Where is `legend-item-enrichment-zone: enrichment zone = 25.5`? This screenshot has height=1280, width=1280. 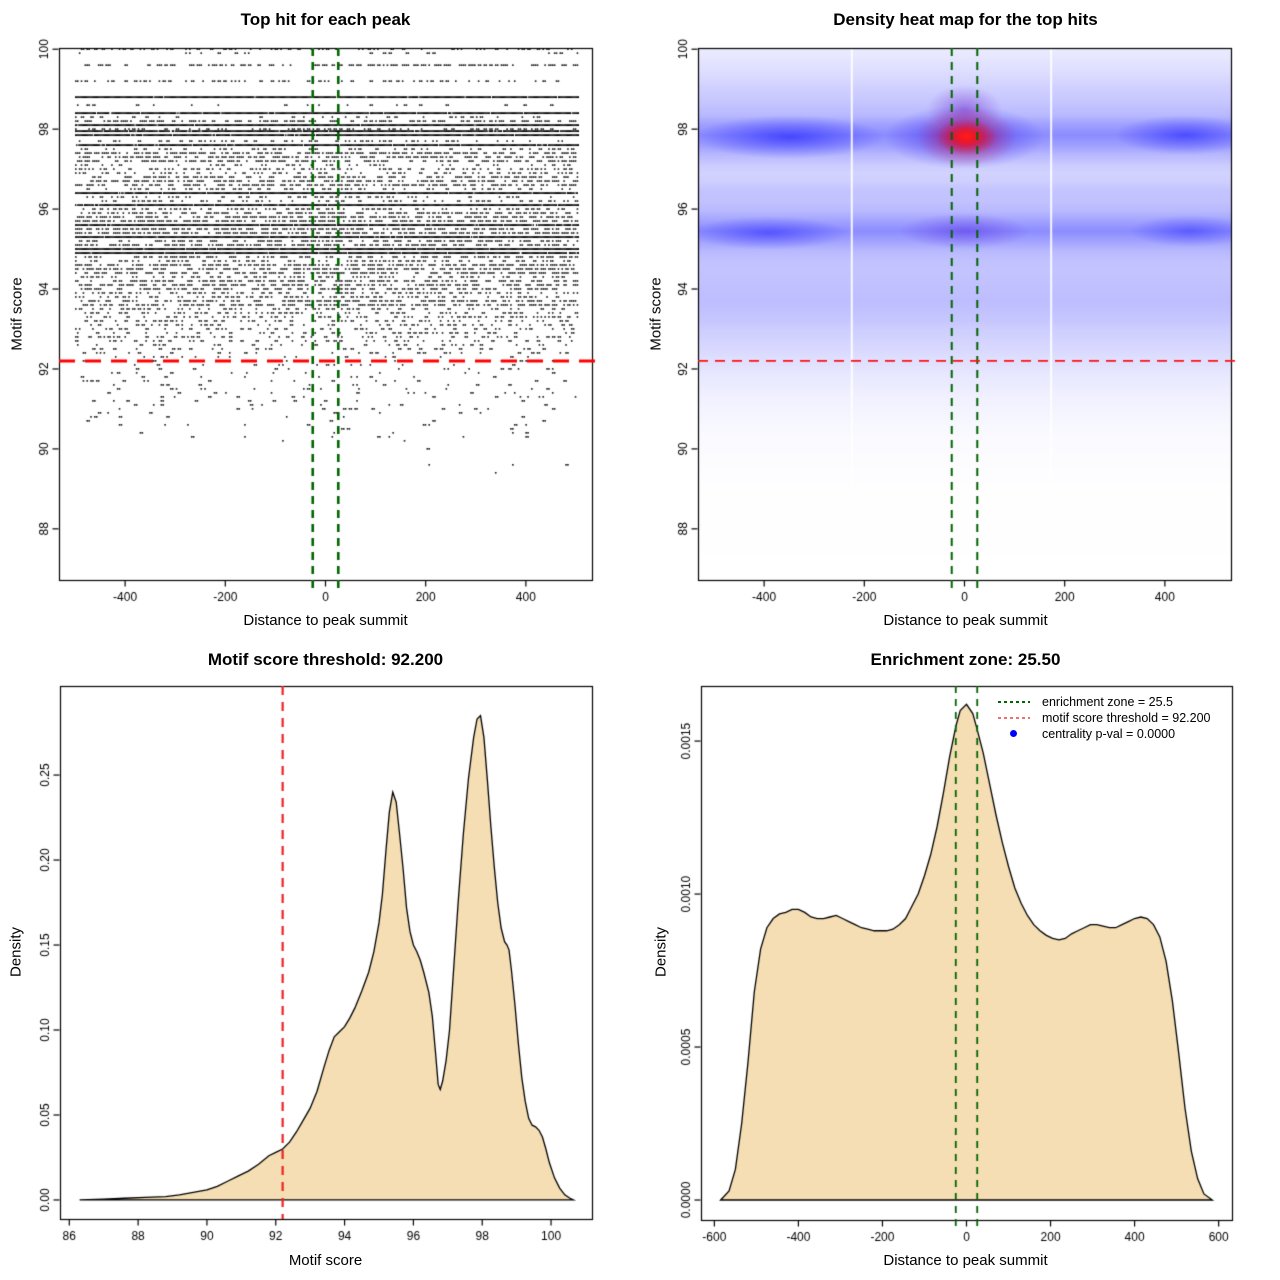 legend-item-enrichment-zone: enrichment zone = 25.5 is located at coordinates (1104, 702).